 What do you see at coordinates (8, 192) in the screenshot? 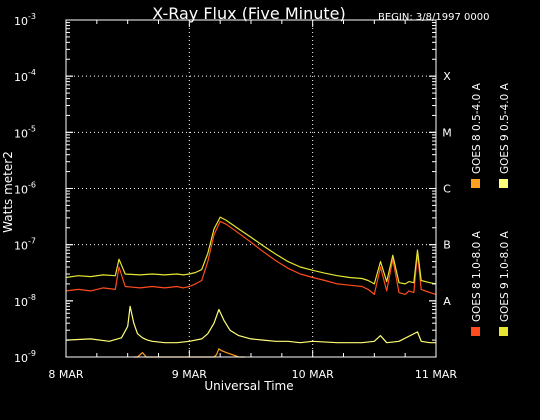
I see `y-axis-label: Watts meter2` at bounding box center [8, 192].